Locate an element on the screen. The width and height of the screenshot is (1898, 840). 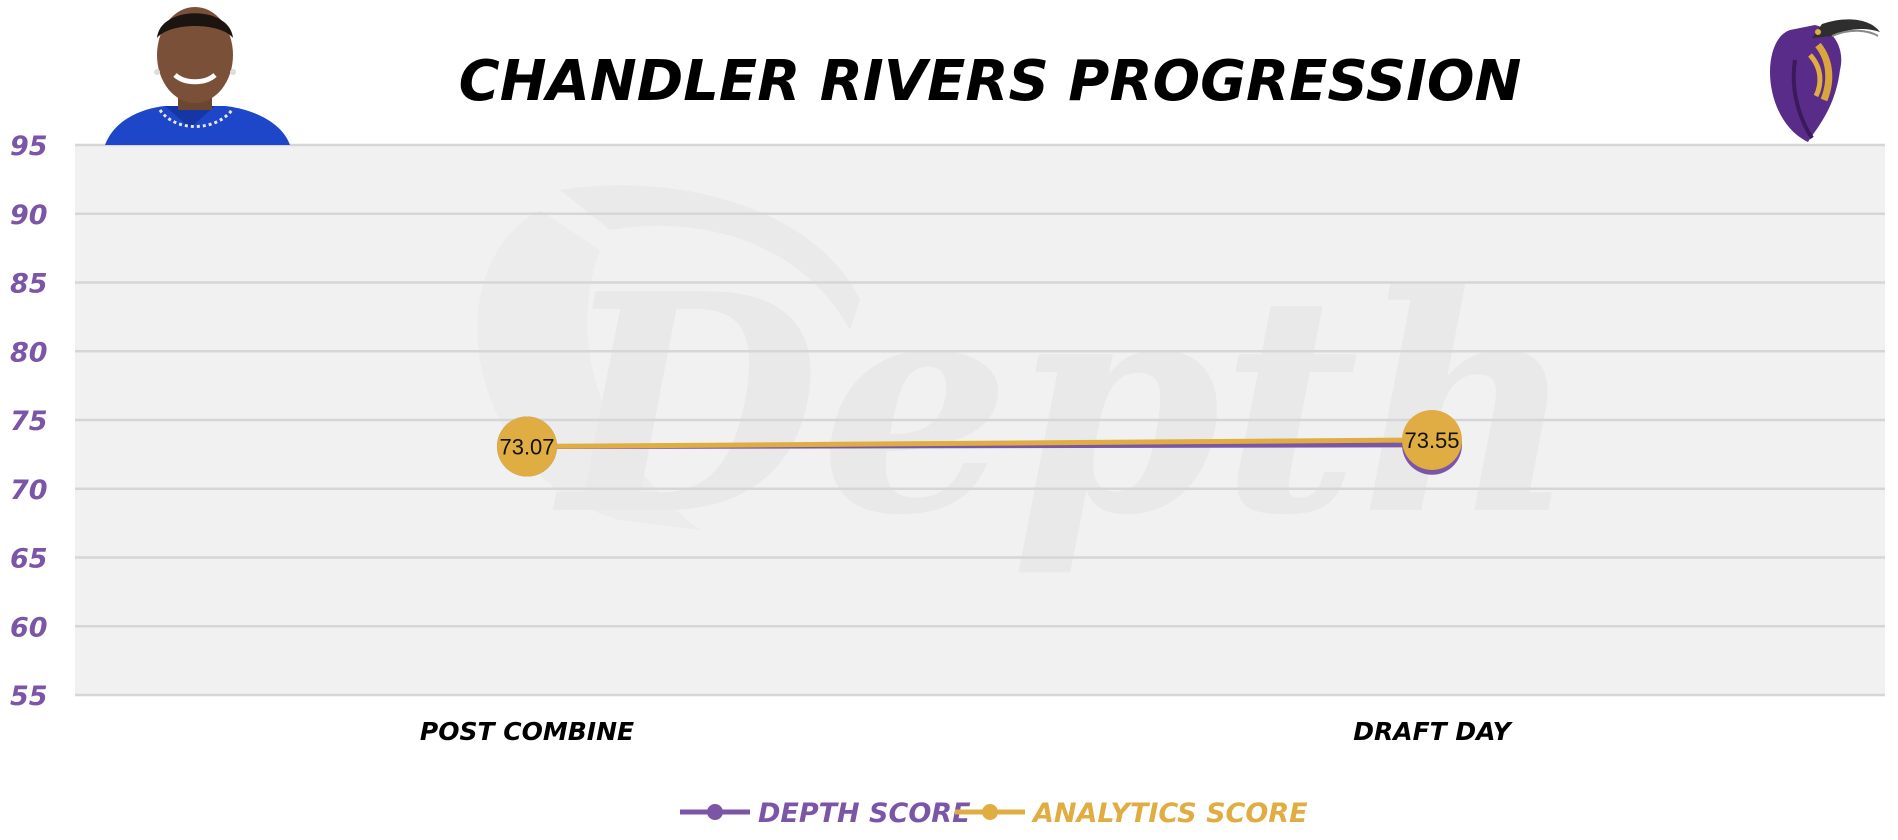
y-tick-label: 75 is located at coordinates (29, 421).